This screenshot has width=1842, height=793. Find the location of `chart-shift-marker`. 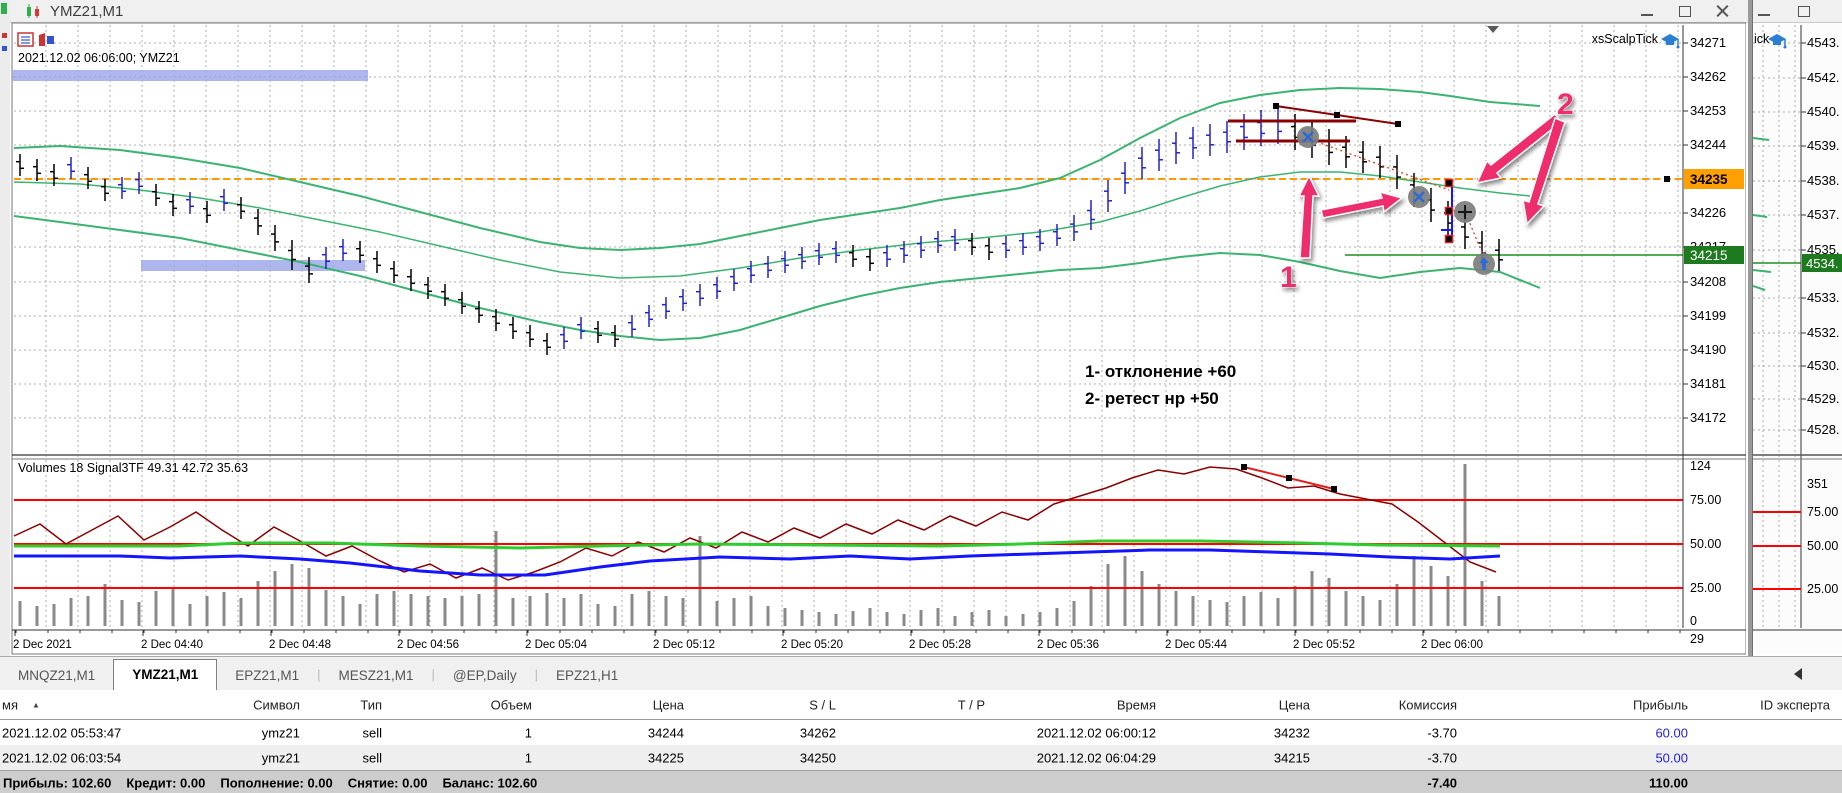

chart-shift-marker is located at coordinates (1493, 29).